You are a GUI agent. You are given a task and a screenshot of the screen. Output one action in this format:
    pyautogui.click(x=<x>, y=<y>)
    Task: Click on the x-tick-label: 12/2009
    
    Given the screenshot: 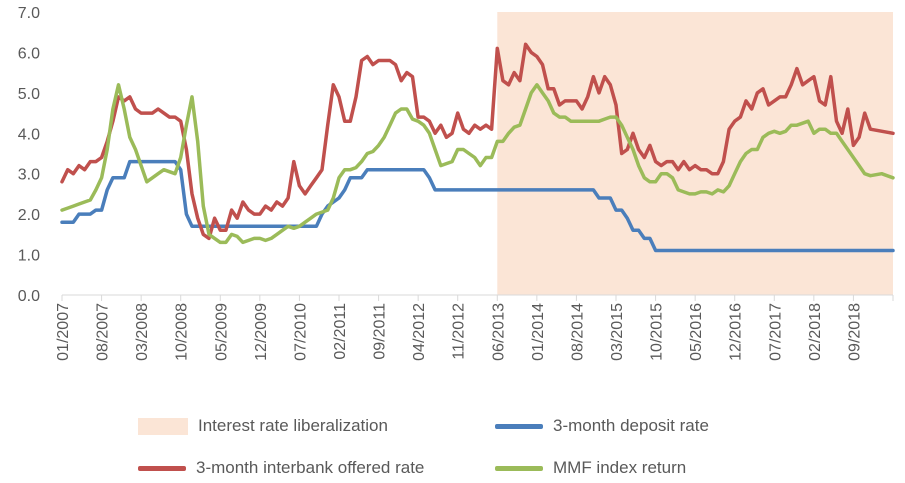 What is the action you would take?
    pyautogui.click(x=261, y=332)
    